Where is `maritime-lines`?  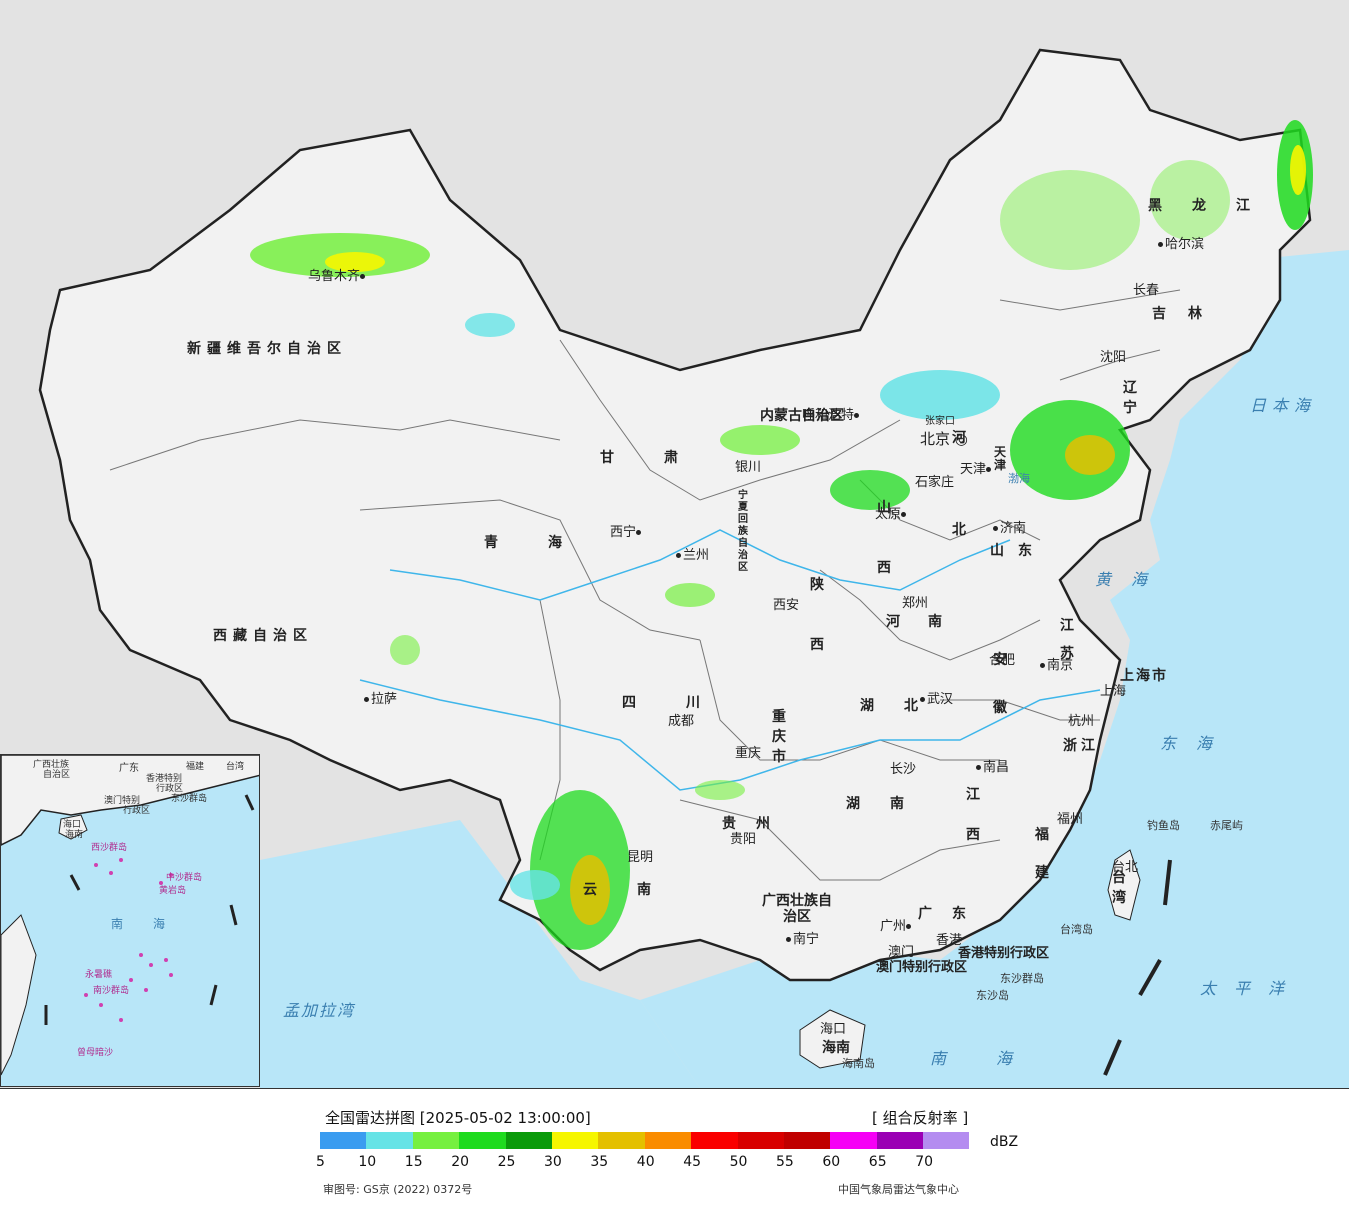
maritime-lines is located at coordinates (1137, 967).